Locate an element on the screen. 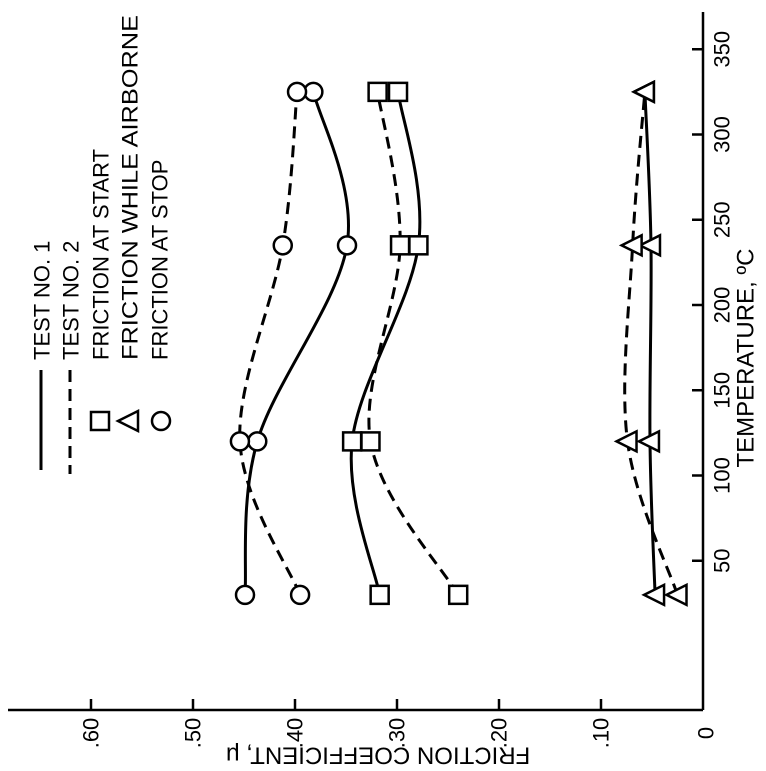 This screenshot has height=771, width=766. series-dashed-circle is located at coordinates (270, 343).